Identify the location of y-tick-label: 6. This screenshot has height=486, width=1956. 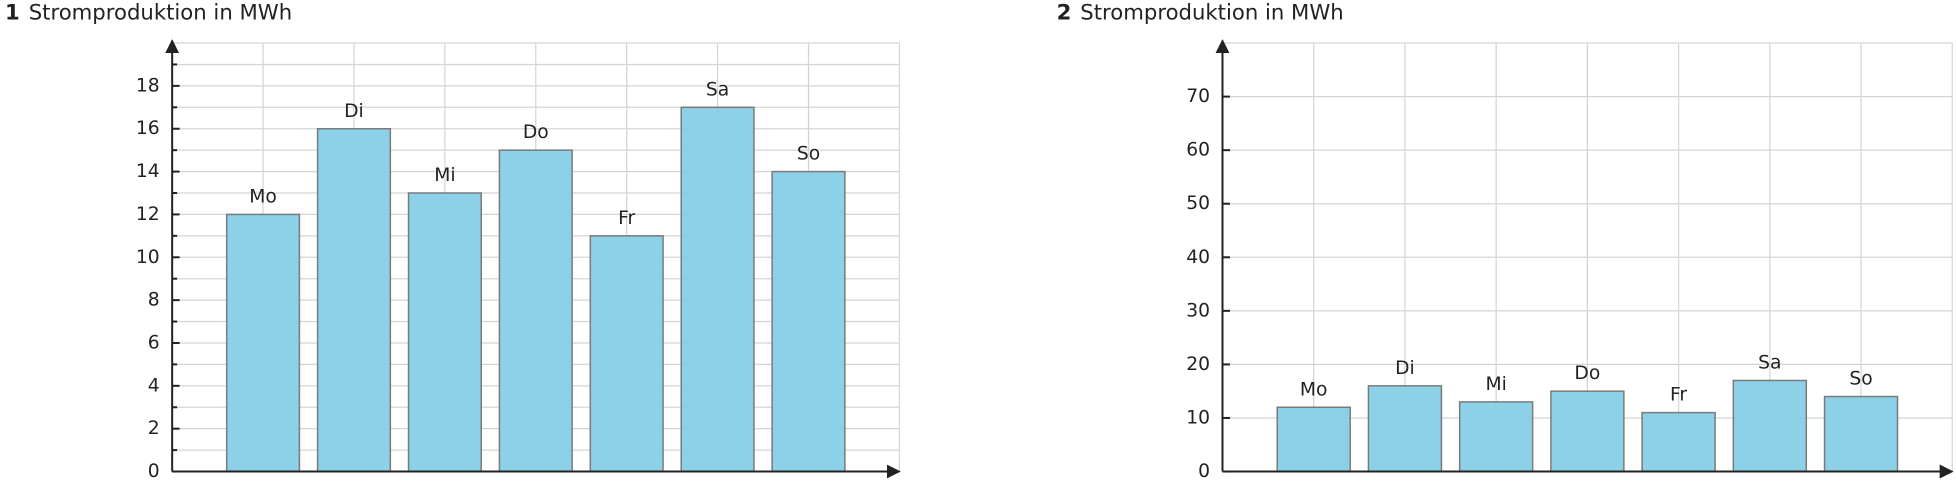
(154, 342).